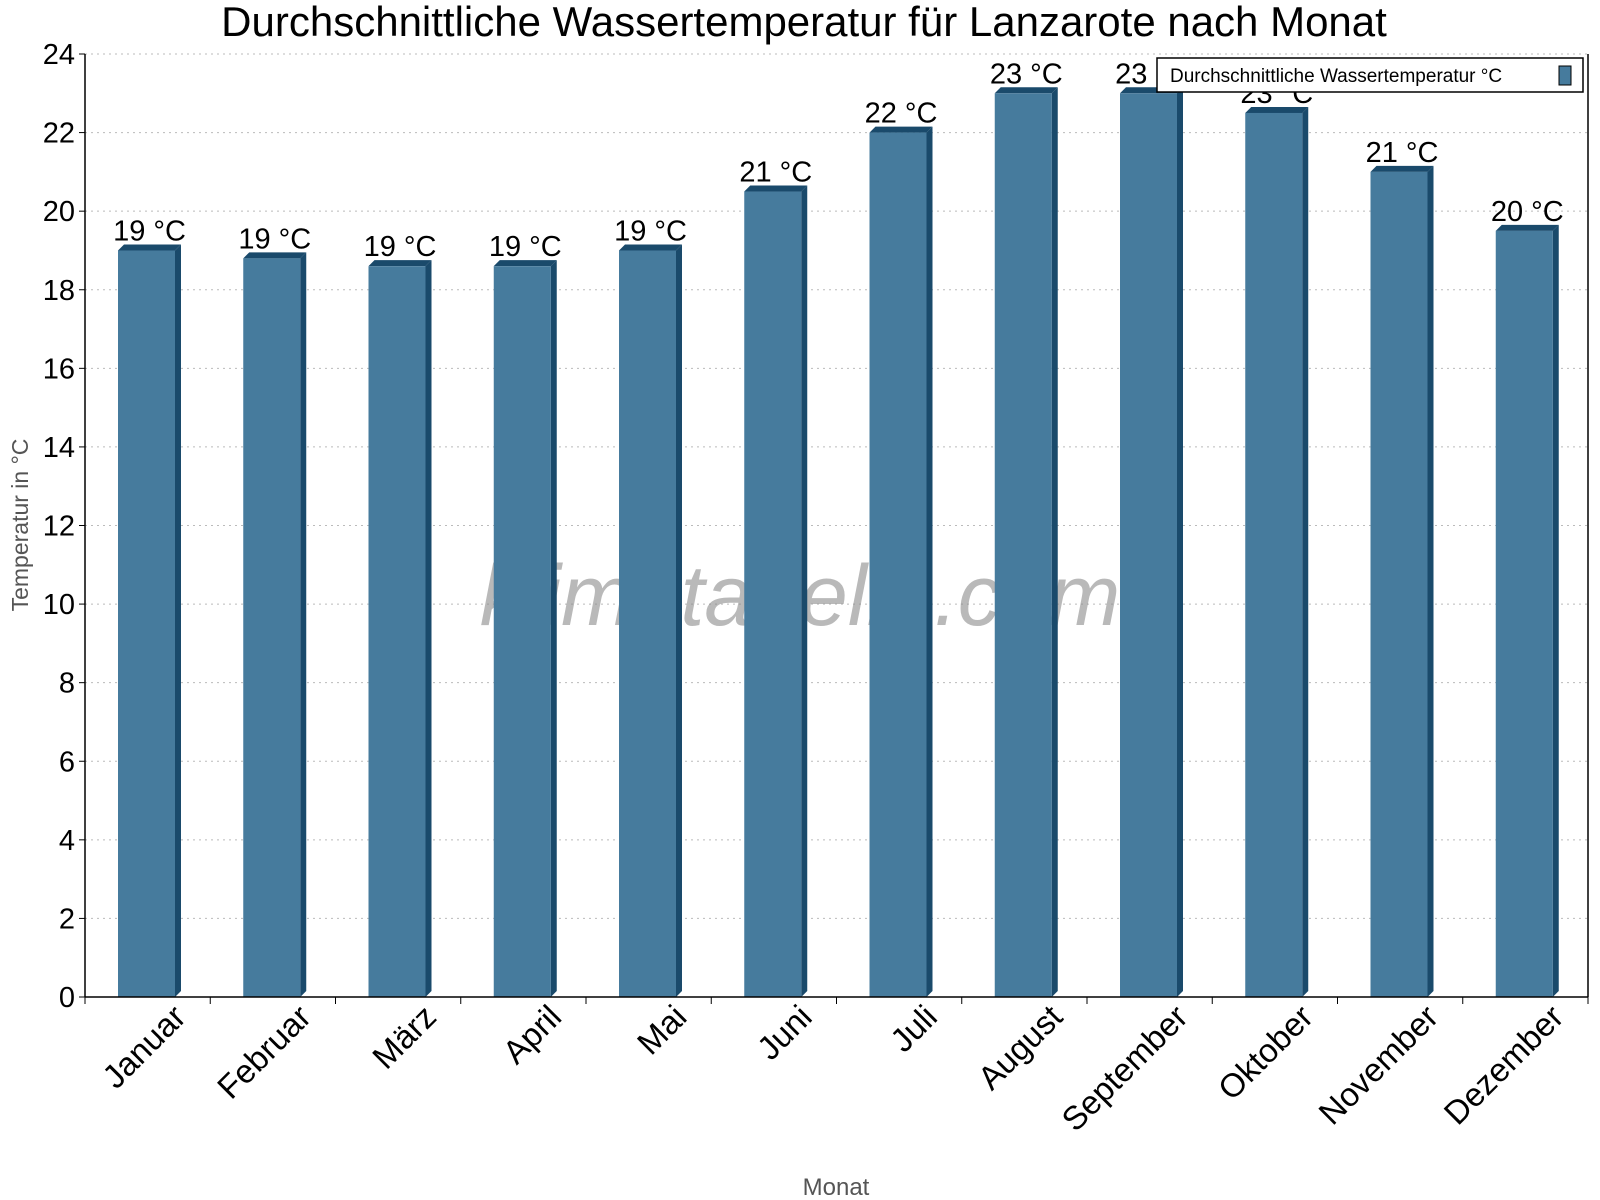 This screenshot has height=1200, width=1600. I want to click on y-tick-label: 0, so click(67, 998).